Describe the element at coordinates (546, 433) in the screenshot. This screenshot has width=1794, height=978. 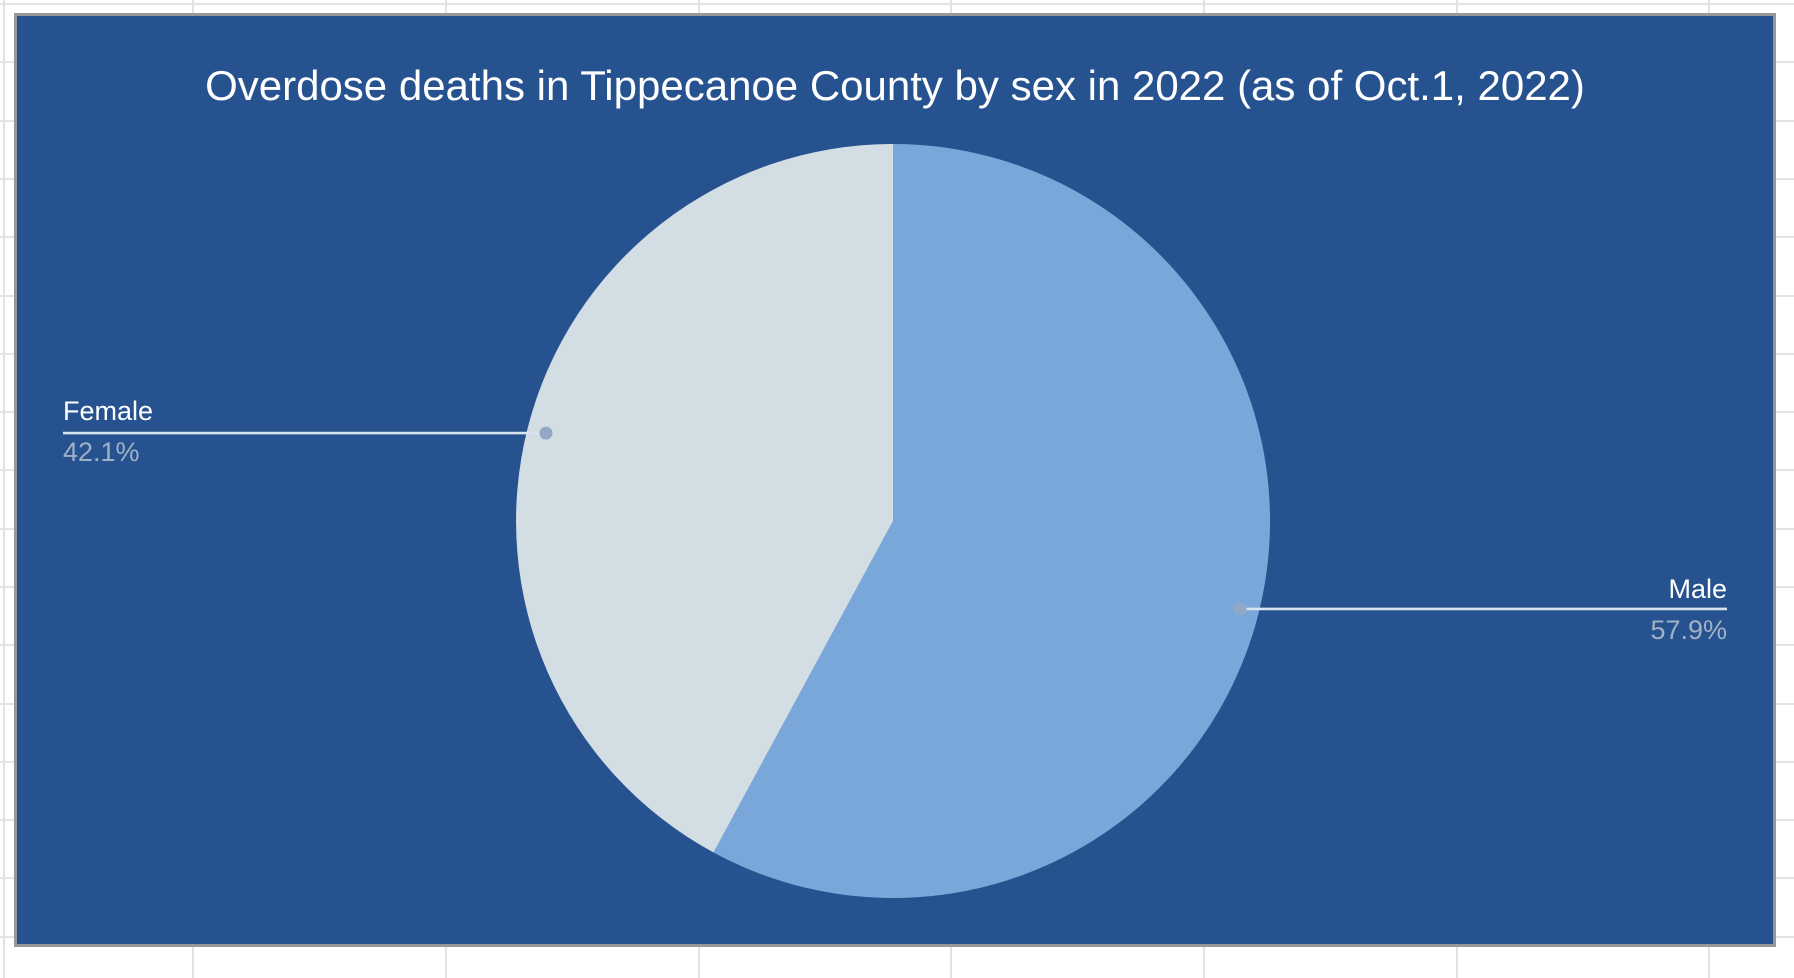
I see `leader-dot-female` at that location.